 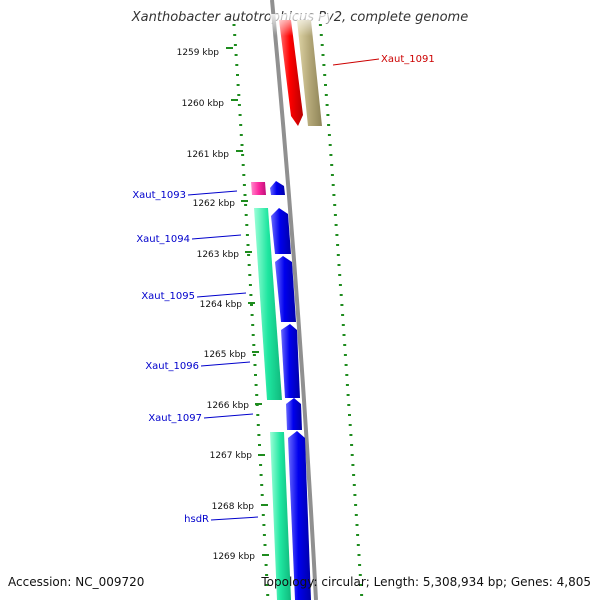 I want to click on gene-hsdr-green, so click(x=280, y=516).